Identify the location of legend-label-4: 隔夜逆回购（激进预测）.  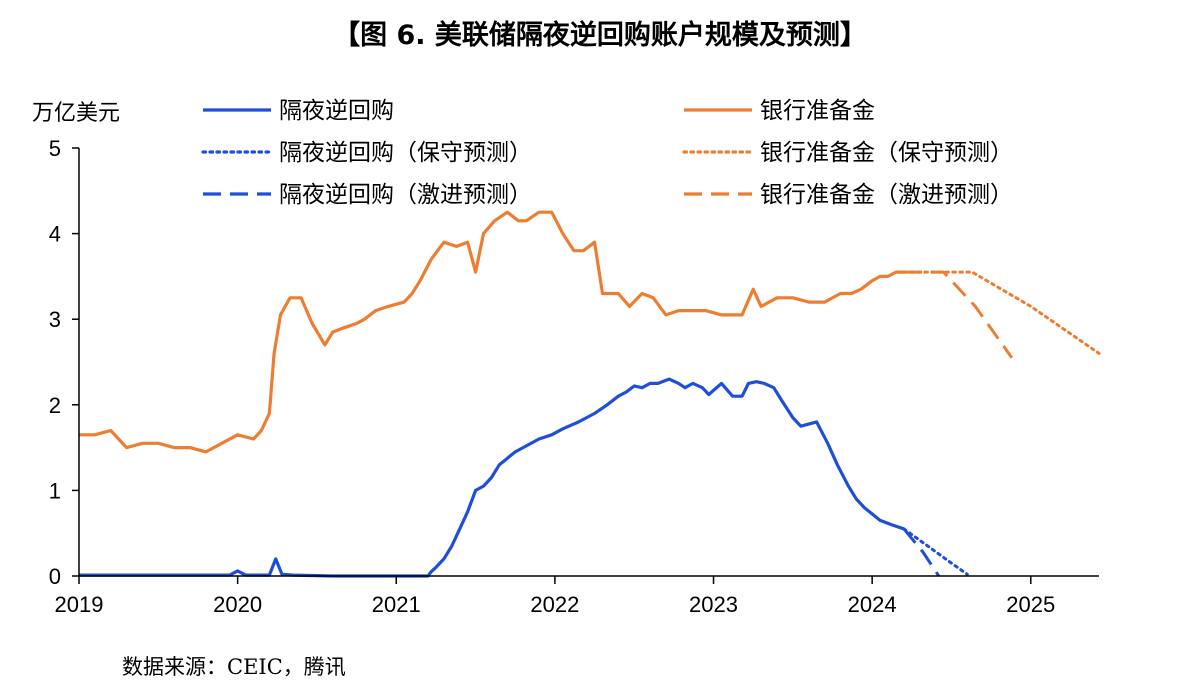
(405, 195).